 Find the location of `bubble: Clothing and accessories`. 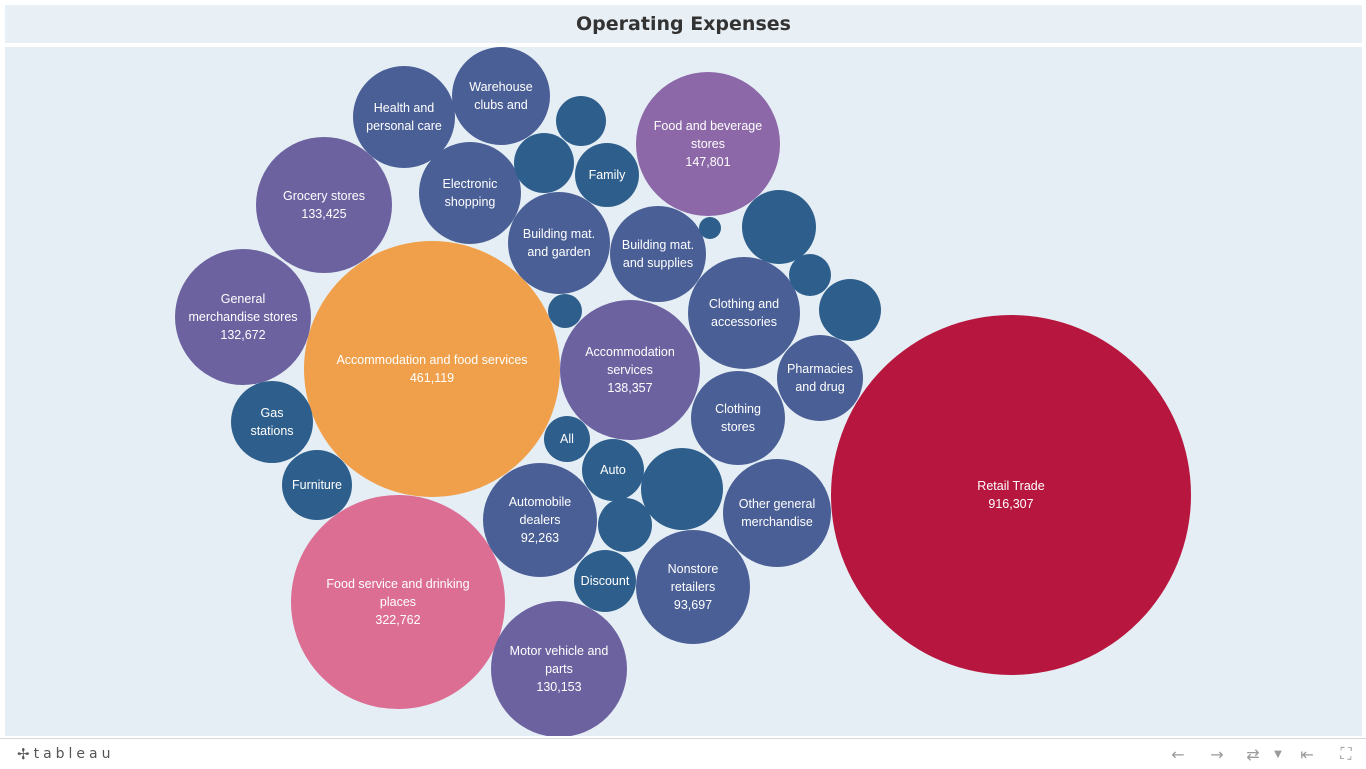

bubble: Clothing and accessories is located at coordinates (744, 313).